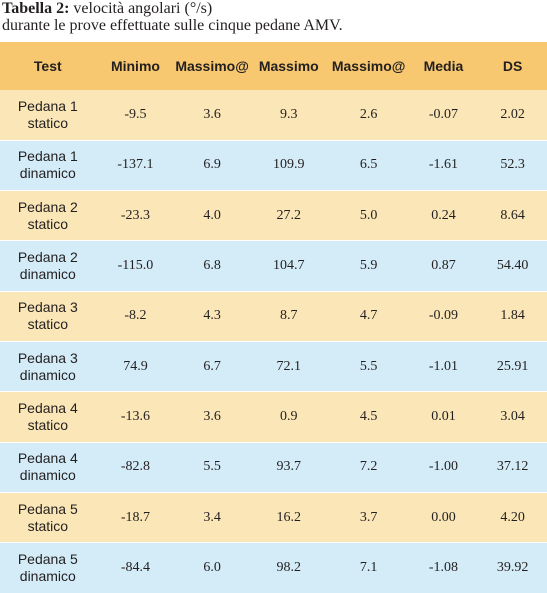 The width and height of the screenshot is (547, 593). Describe the element at coordinates (368, 467) in the screenshot. I see `table-cell: 7.2` at that location.